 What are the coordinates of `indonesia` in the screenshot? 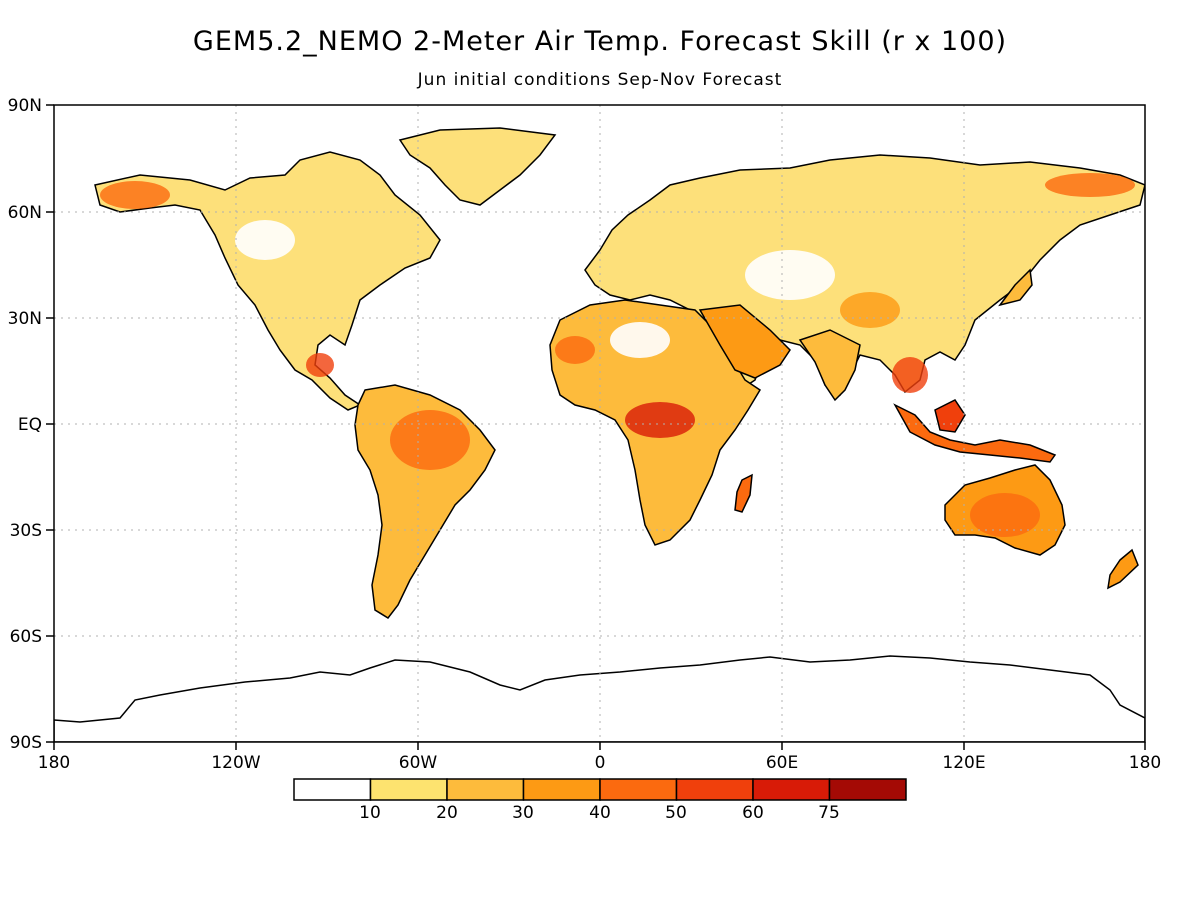 It's located at (975, 433).